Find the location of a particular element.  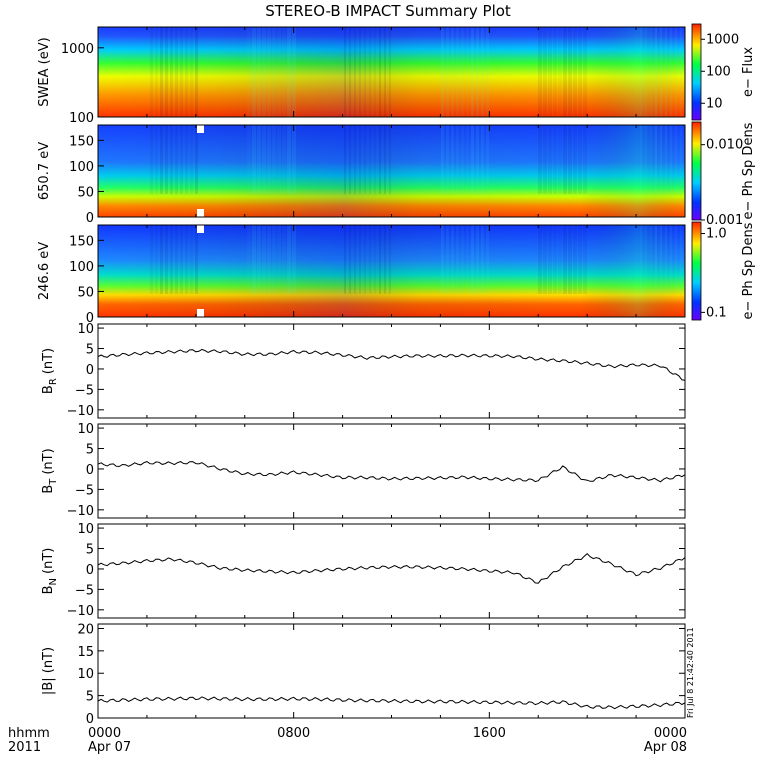

y-tick-label: 20 is located at coordinates (85, 629).